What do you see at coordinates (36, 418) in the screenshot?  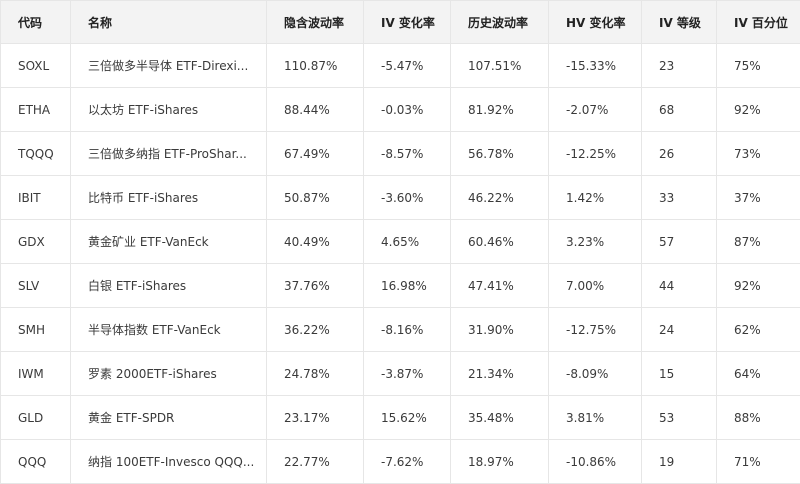 I see `cell-code: GLD` at bounding box center [36, 418].